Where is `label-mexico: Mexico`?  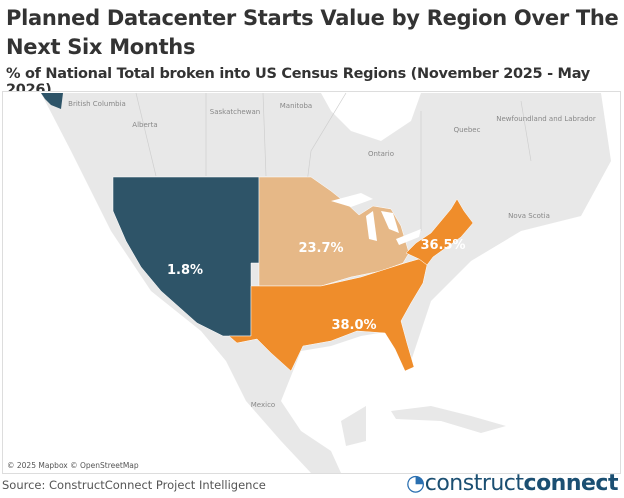 label-mexico: Mexico is located at coordinates (263, 405).